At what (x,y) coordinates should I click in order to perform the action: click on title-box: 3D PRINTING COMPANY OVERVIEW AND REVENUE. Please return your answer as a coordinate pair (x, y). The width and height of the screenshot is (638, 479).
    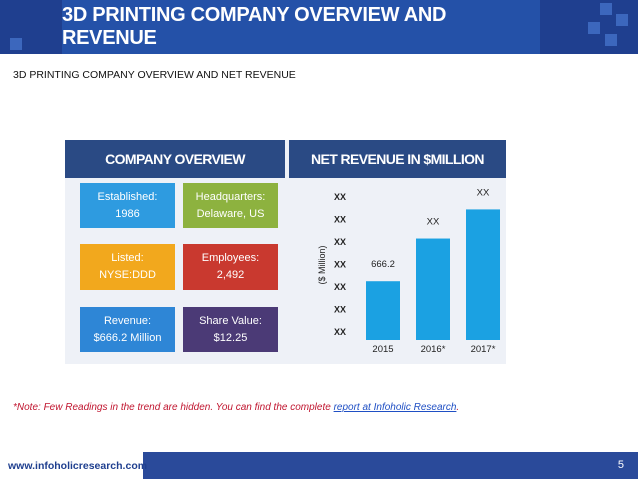
    Looking at the image, I should click on (301, 27).